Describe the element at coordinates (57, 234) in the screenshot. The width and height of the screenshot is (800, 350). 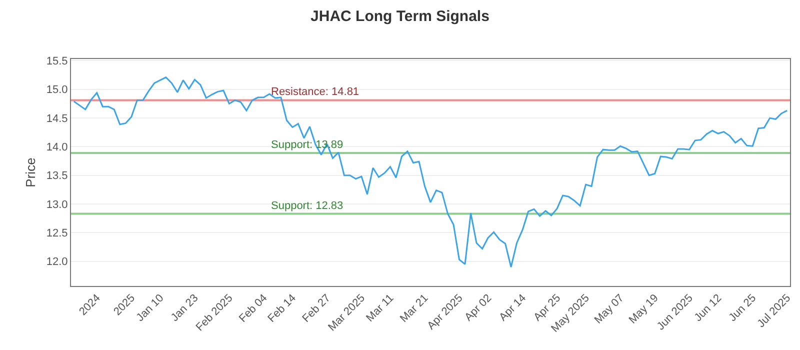
I see `y-tick-label: 12.5` at that location.